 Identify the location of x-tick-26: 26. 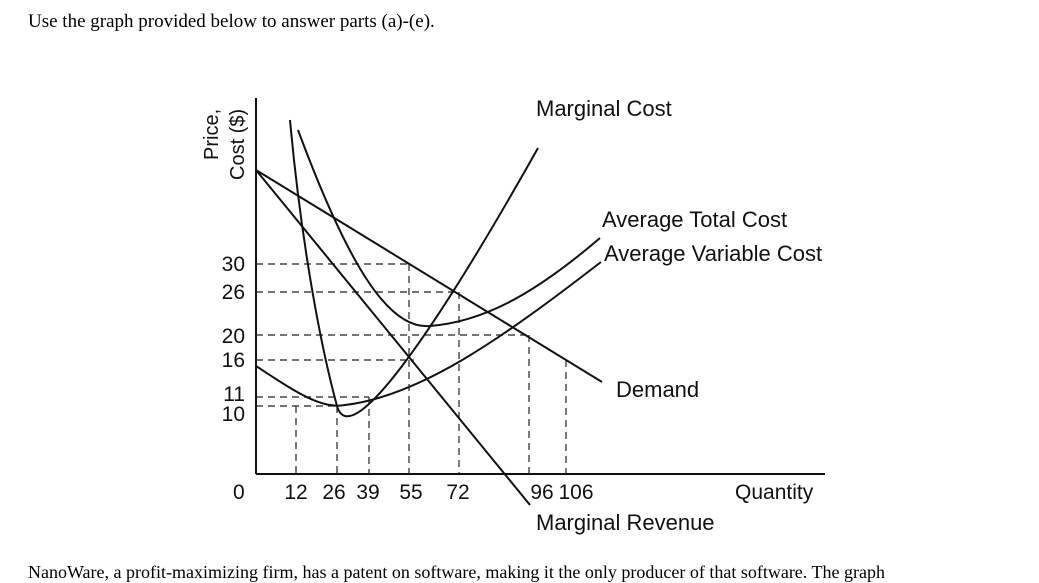
(333, 492).